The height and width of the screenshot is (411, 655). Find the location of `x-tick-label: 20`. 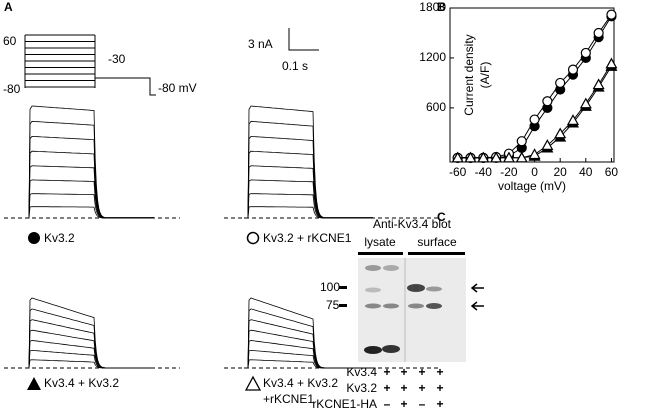

x-tick-label: 20 is located at coordinates (561, 172).